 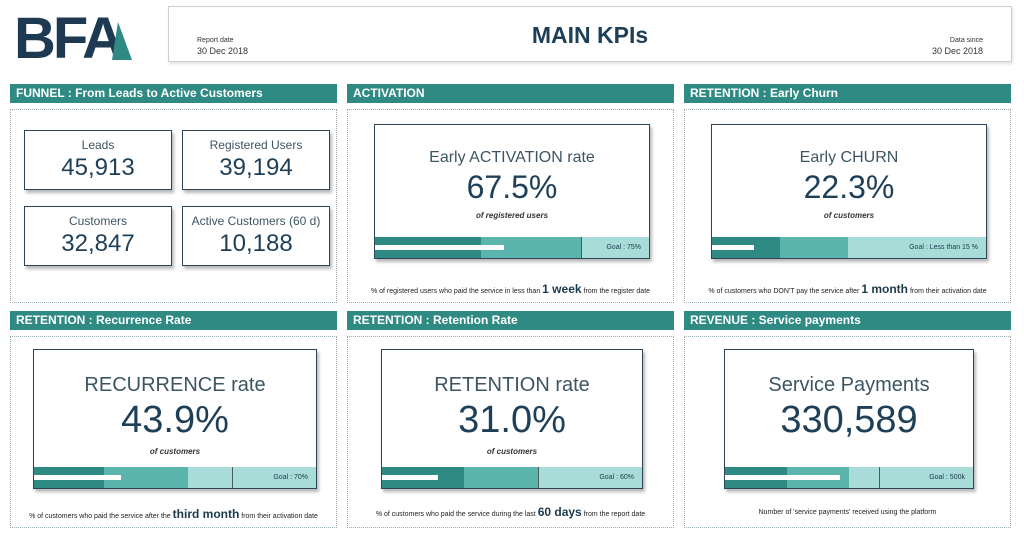 I want to click on funnel-card-label: Leads, so click(x=98, y=145).